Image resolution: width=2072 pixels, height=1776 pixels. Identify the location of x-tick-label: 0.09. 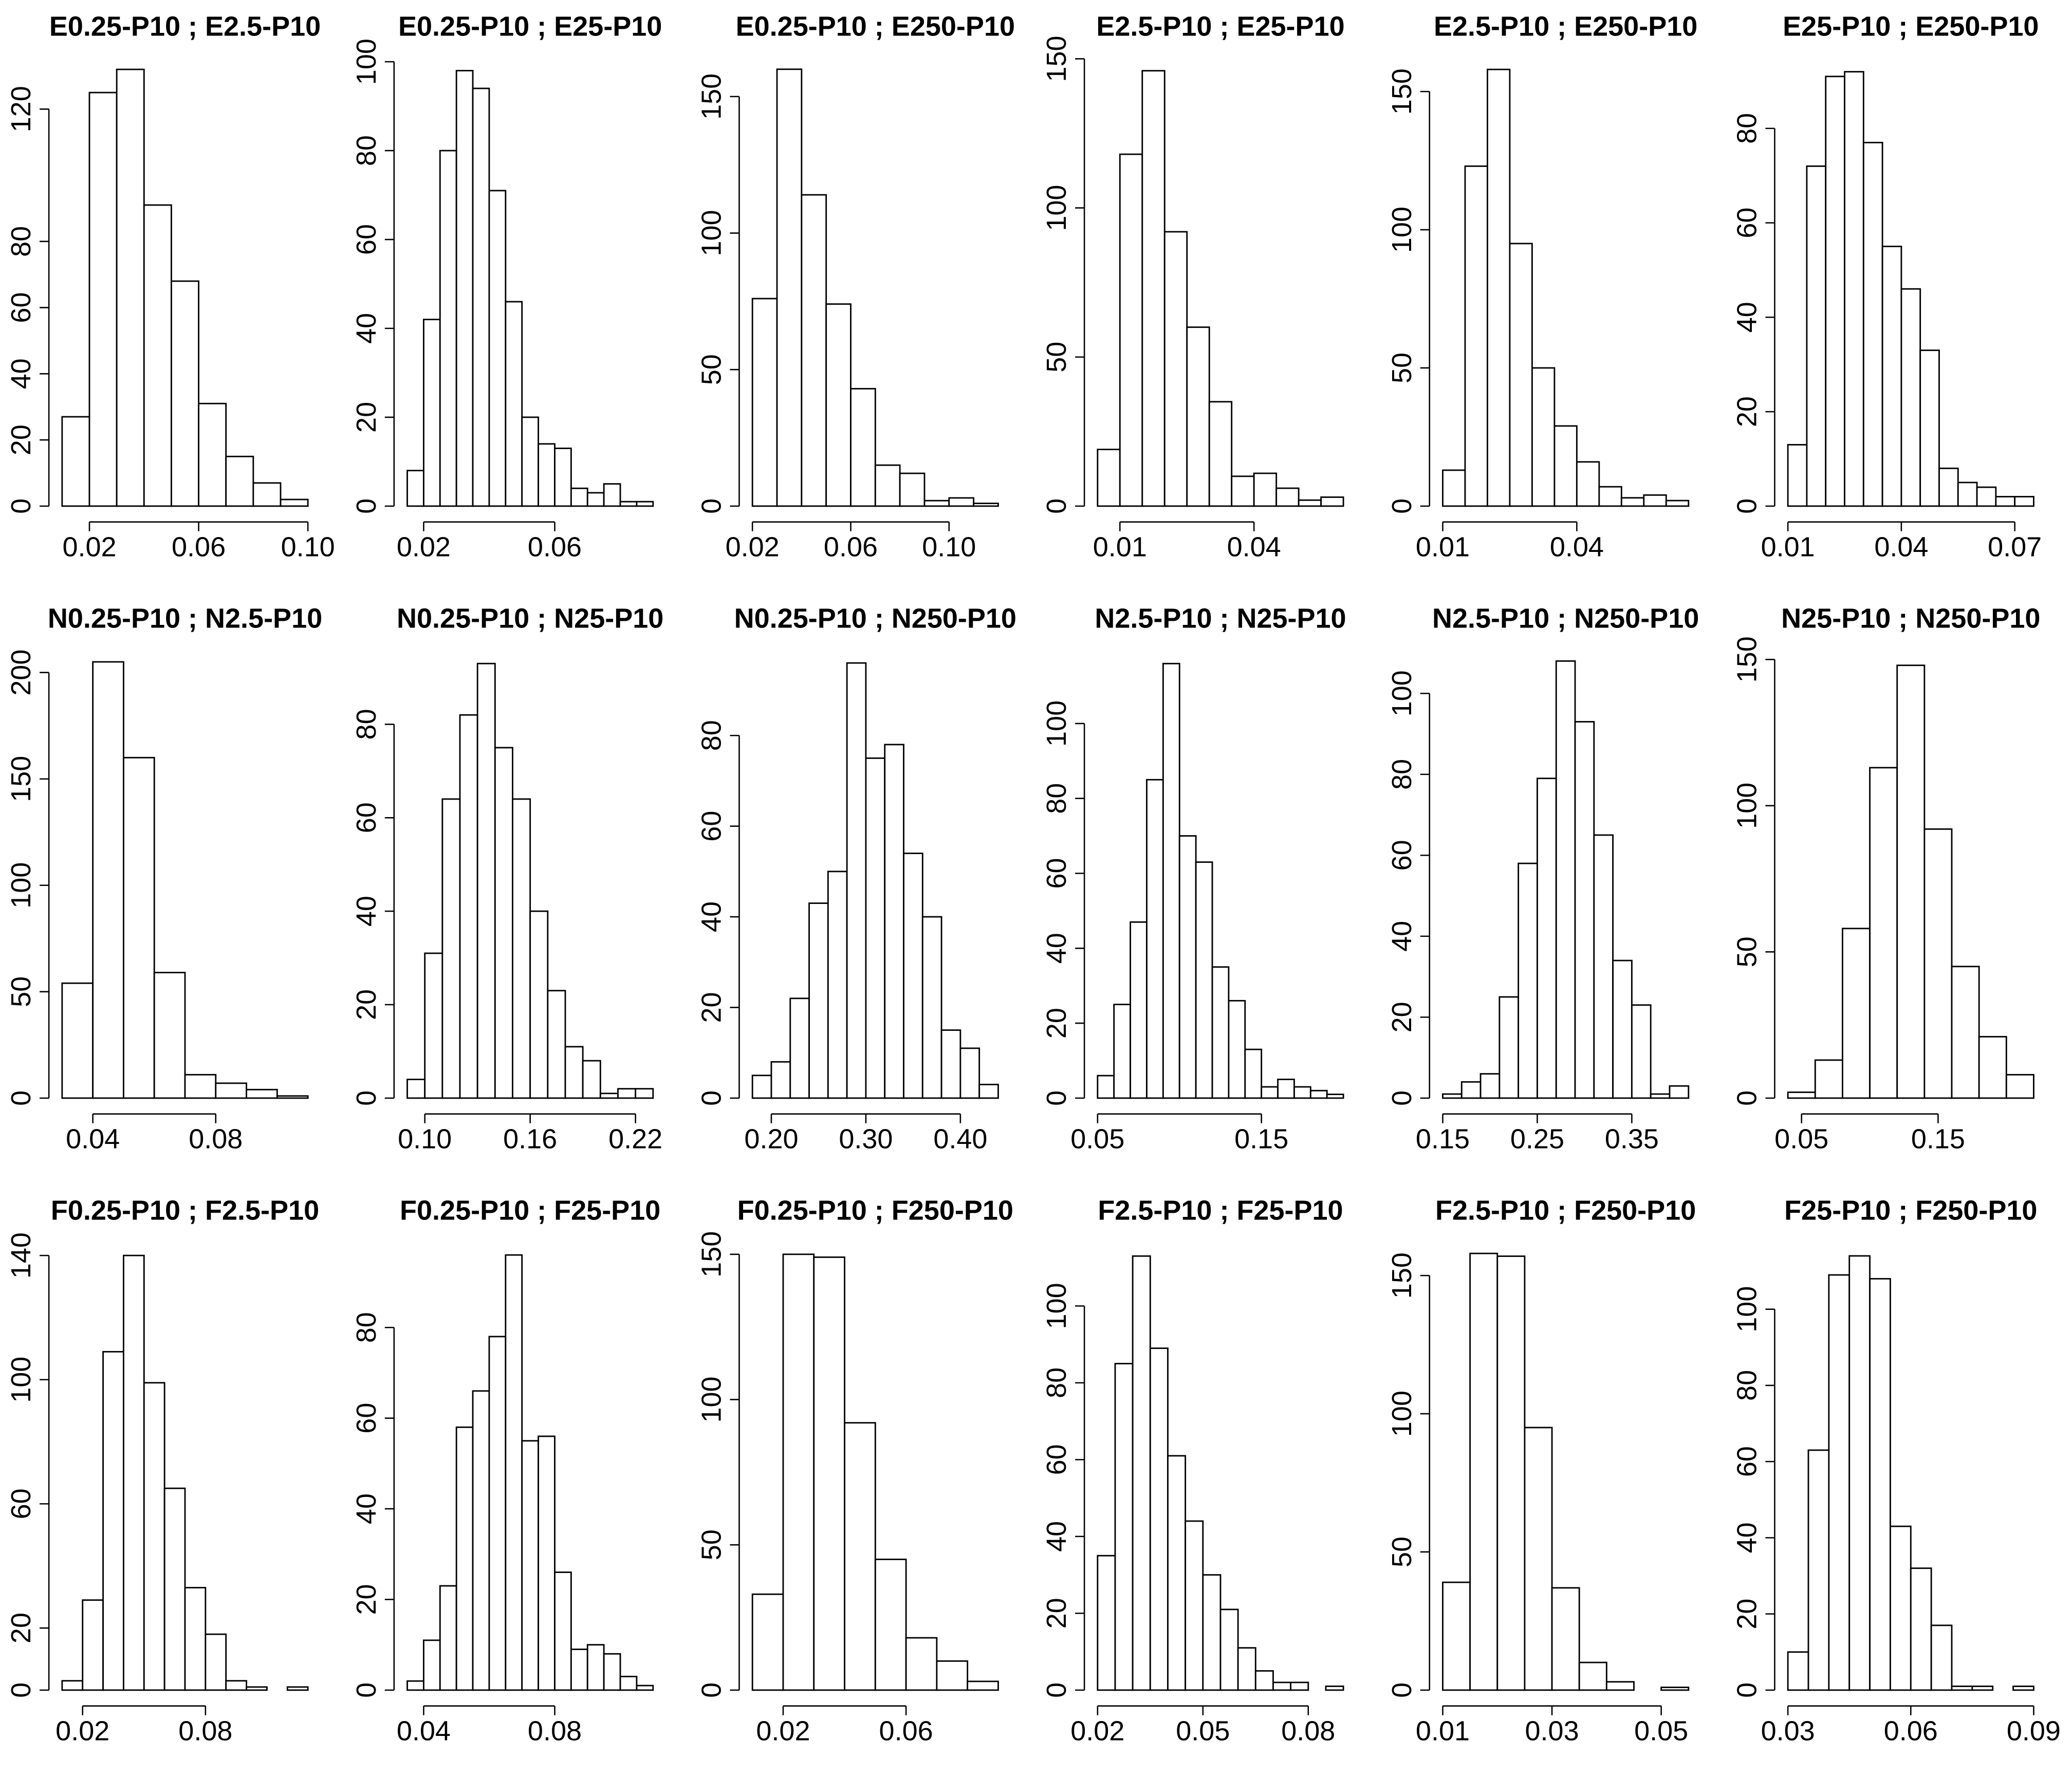
(2034, 1731).